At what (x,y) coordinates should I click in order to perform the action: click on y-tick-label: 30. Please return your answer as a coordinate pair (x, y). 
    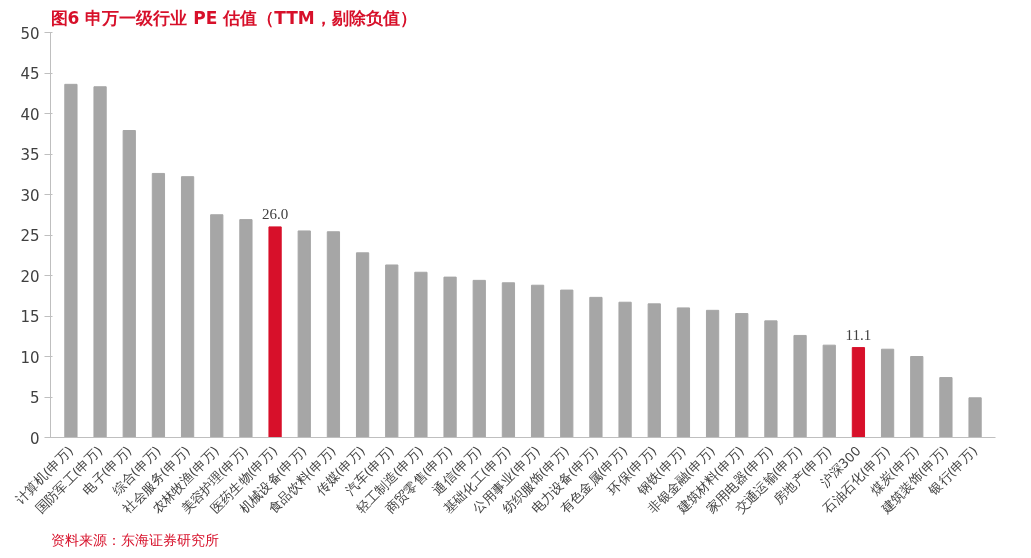
    Looking at the image, I should click on (30, 195).